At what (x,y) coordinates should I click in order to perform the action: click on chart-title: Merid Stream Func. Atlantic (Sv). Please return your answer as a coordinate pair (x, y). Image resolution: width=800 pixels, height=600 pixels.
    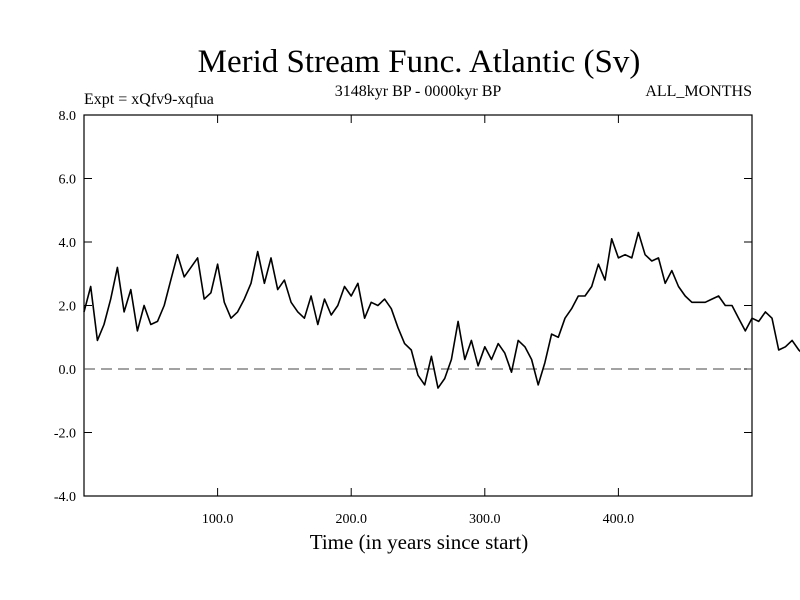
    Looking at the image, I should click on (419, 62).